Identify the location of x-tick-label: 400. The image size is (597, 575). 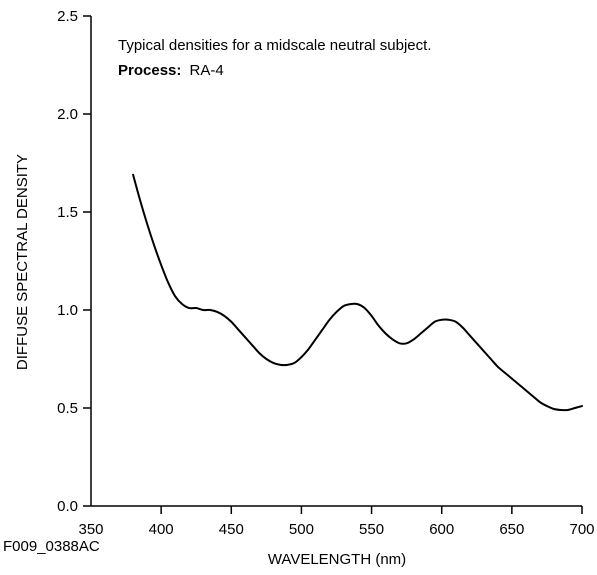
(161, 529).